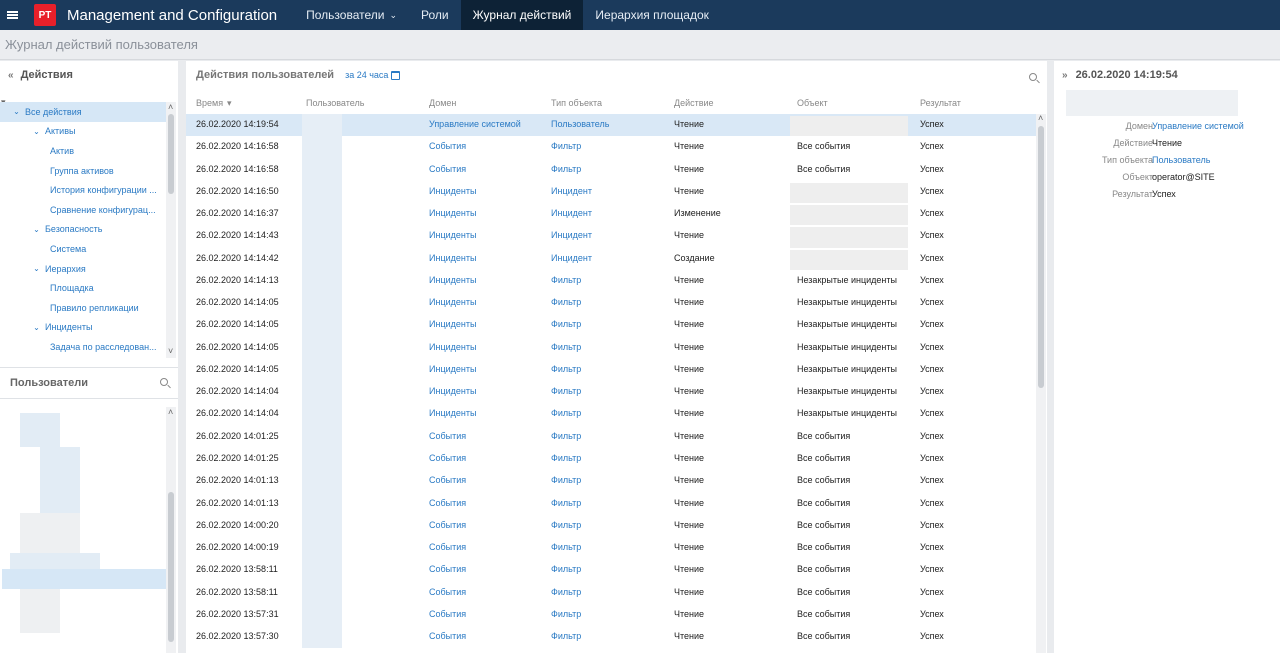 The width and height of the screenshot is (1280, 653). I want to click on sort-desc-icon: ▾, so click(229, 103).